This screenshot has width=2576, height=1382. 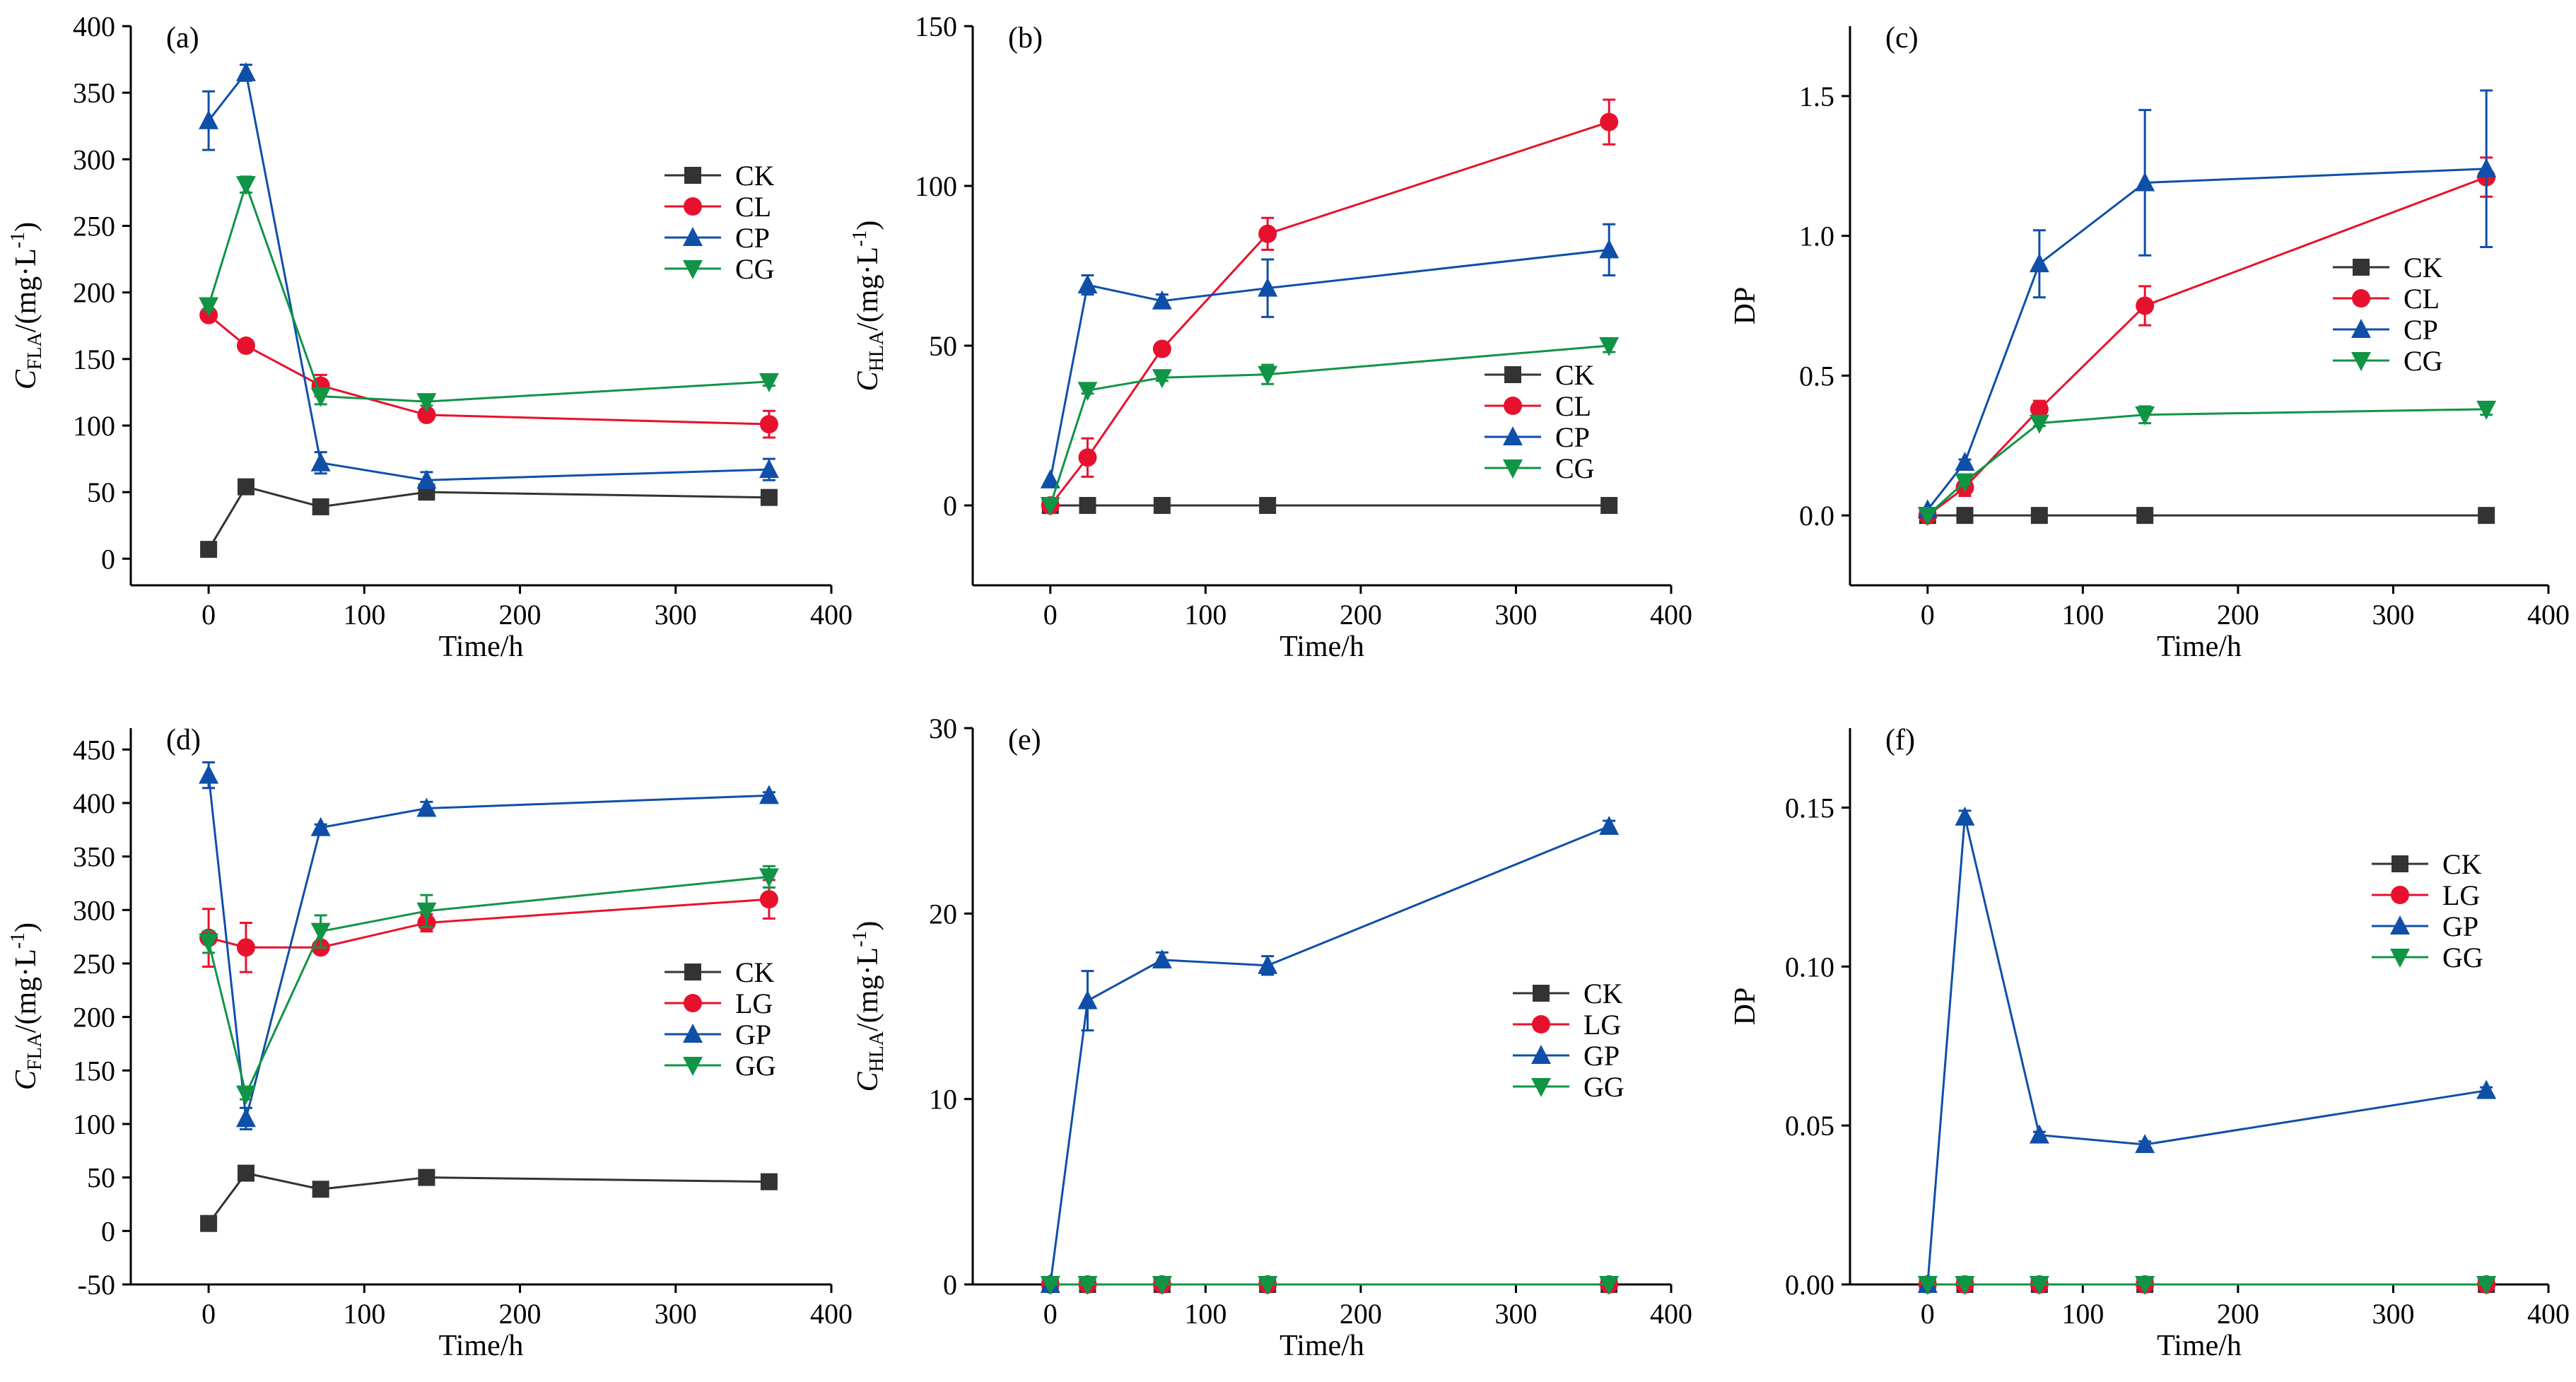 I want to click on y-tick-label: 300, so click(x=94, y=910).